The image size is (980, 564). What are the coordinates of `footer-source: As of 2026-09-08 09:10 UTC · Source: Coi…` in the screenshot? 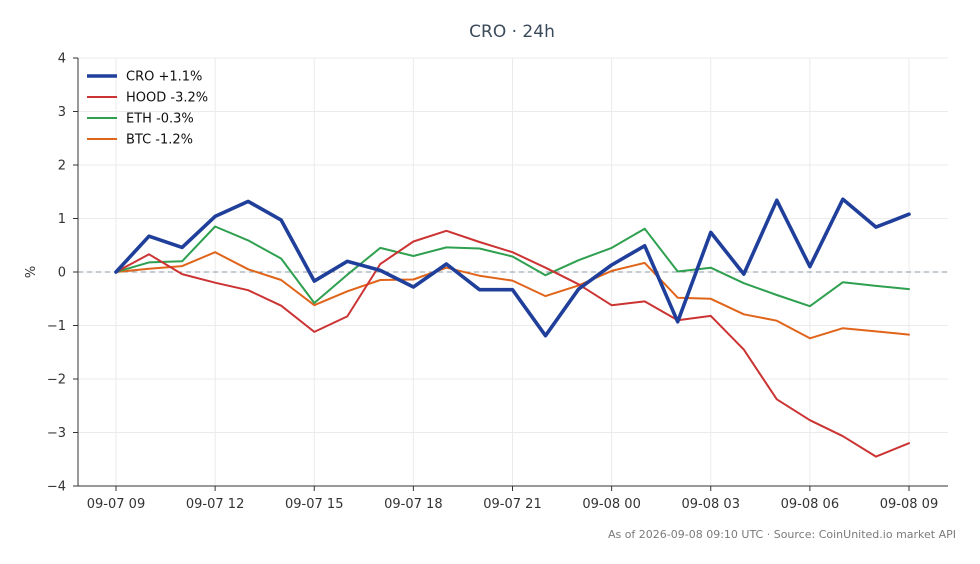 It's located at (782, 534).